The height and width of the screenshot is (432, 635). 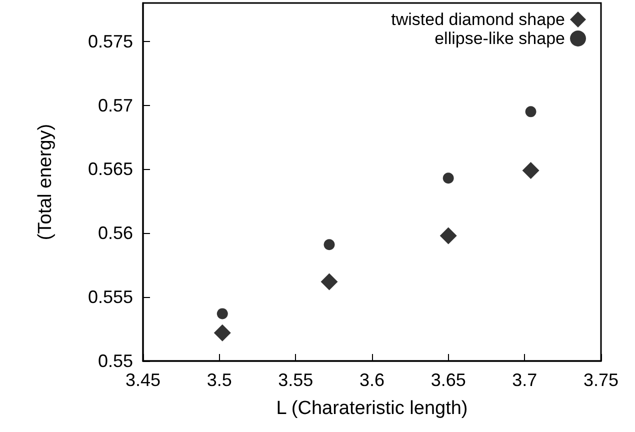 What do you see at coordinates (478, 19) in the screenshot?
I see `legend-label: twisted diamond shape` at bounding box center [478, 19].